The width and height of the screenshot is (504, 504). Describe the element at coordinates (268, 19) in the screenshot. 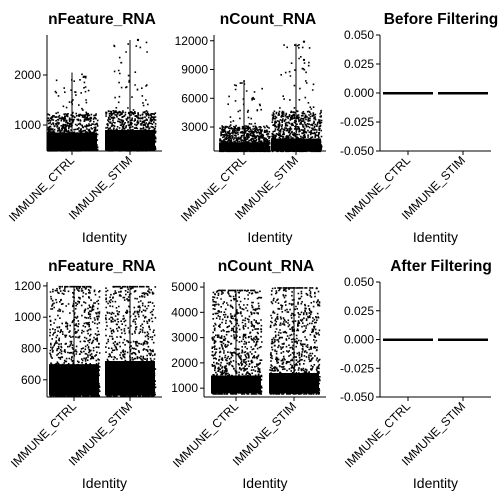

I see `panel-2-title: nCount_RNA` at that location.